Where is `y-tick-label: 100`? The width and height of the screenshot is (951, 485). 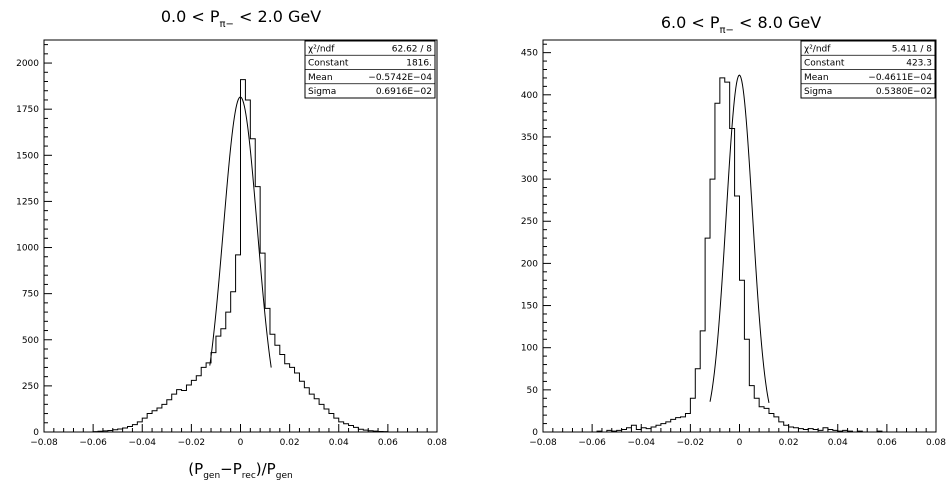 y-tick-label: 100 is located at coordinates (529, 349).